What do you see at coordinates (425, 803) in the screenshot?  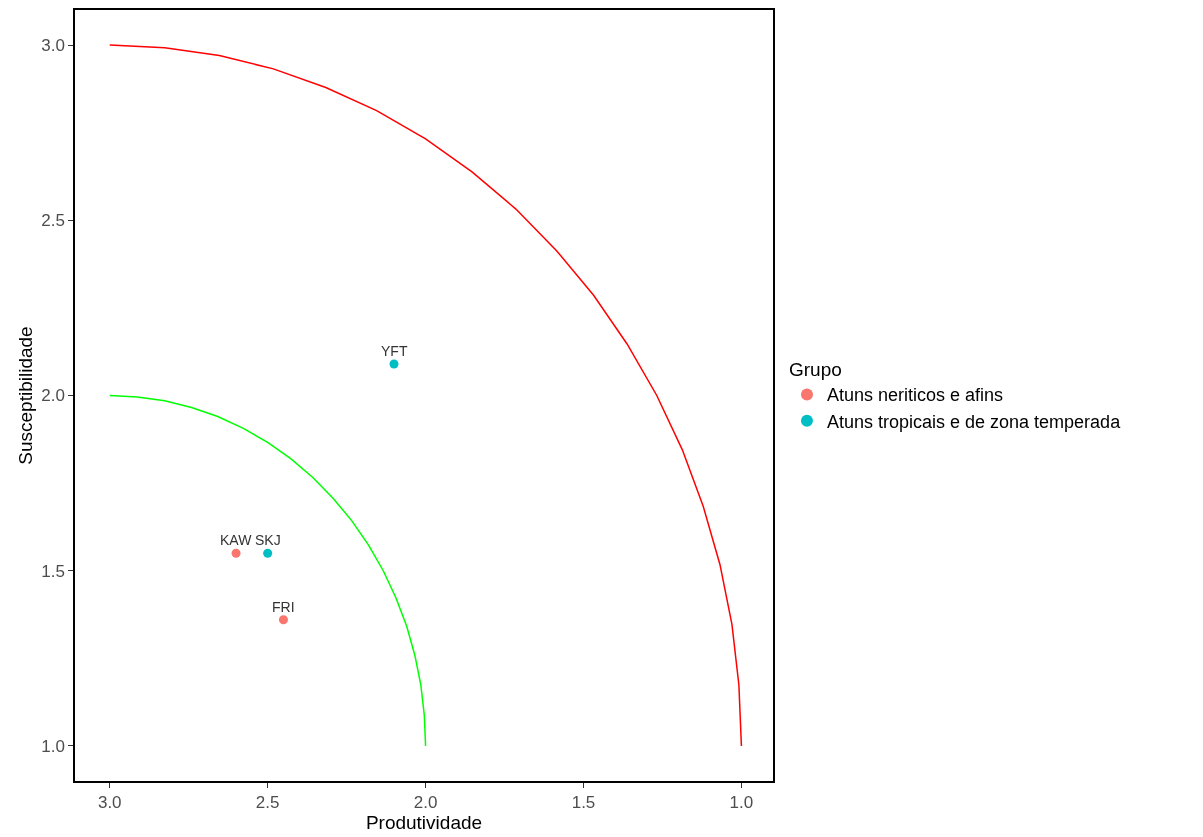 I see `x-tick-label: 2.0` at bounding box center [425, 803].